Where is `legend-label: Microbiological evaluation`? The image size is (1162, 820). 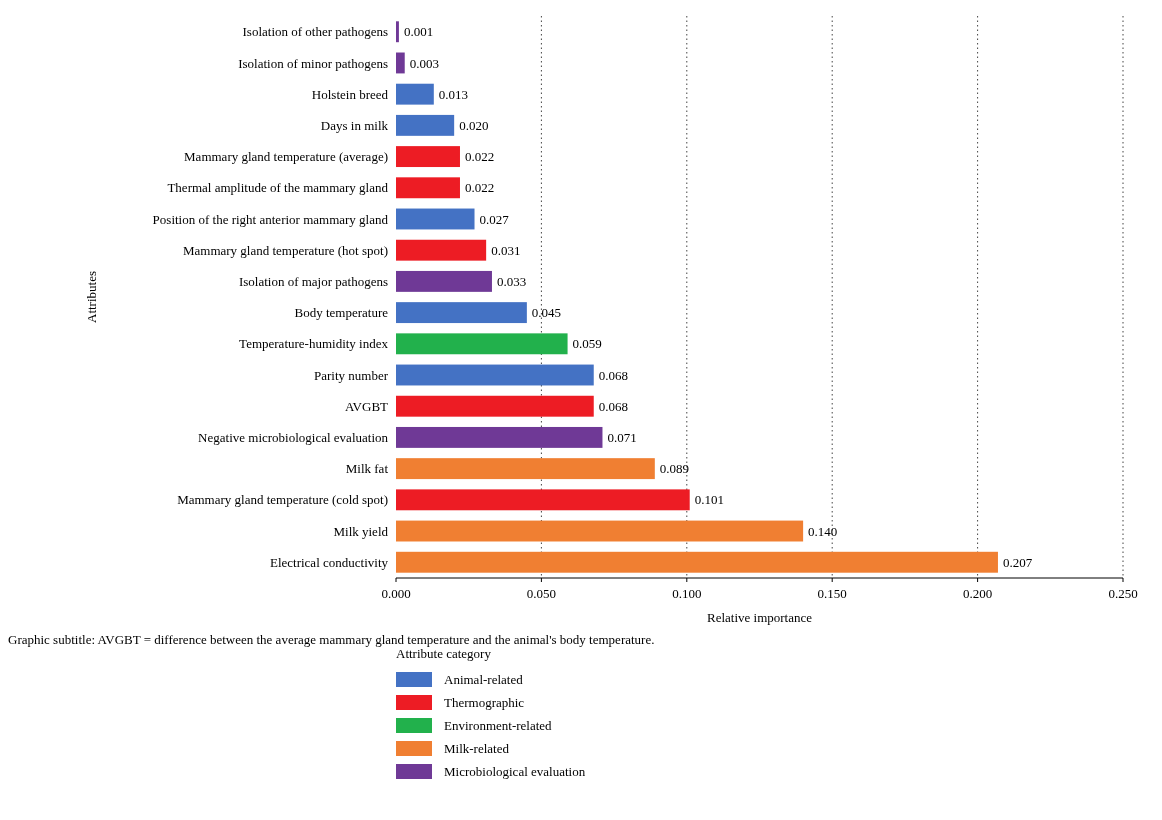 legend-label: Microbiological evaluation is located at coordinates (515, 772).